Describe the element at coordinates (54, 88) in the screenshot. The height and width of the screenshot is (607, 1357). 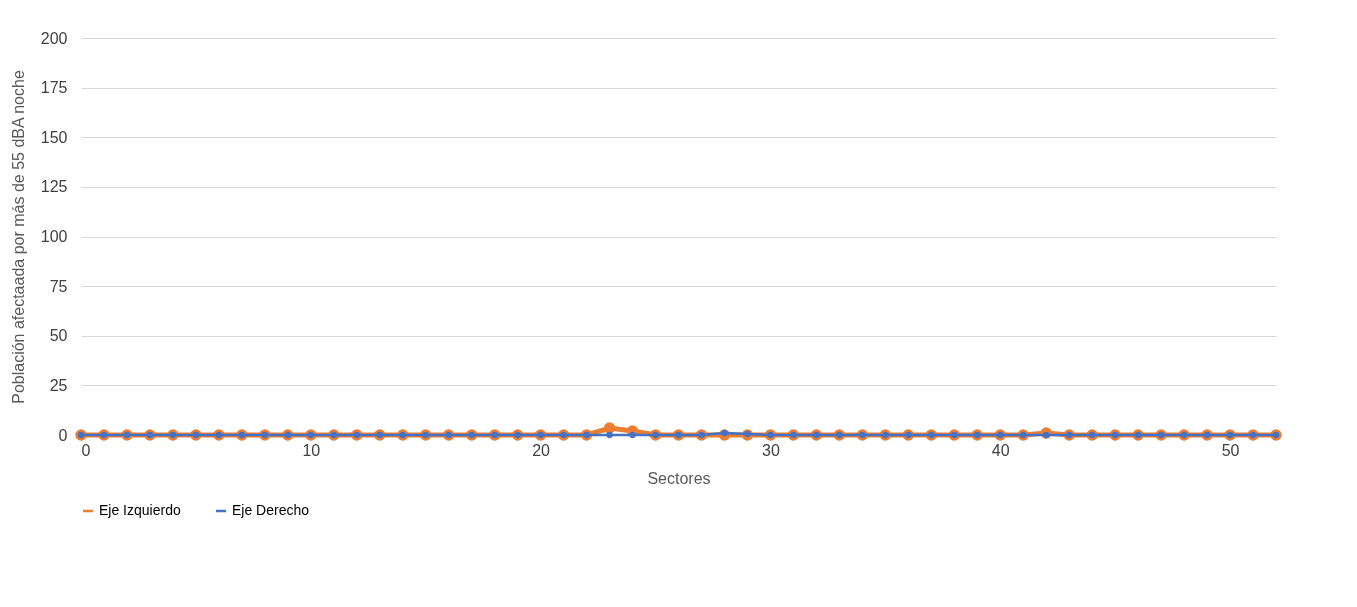
I see `y-tick-label: 175` at that location.